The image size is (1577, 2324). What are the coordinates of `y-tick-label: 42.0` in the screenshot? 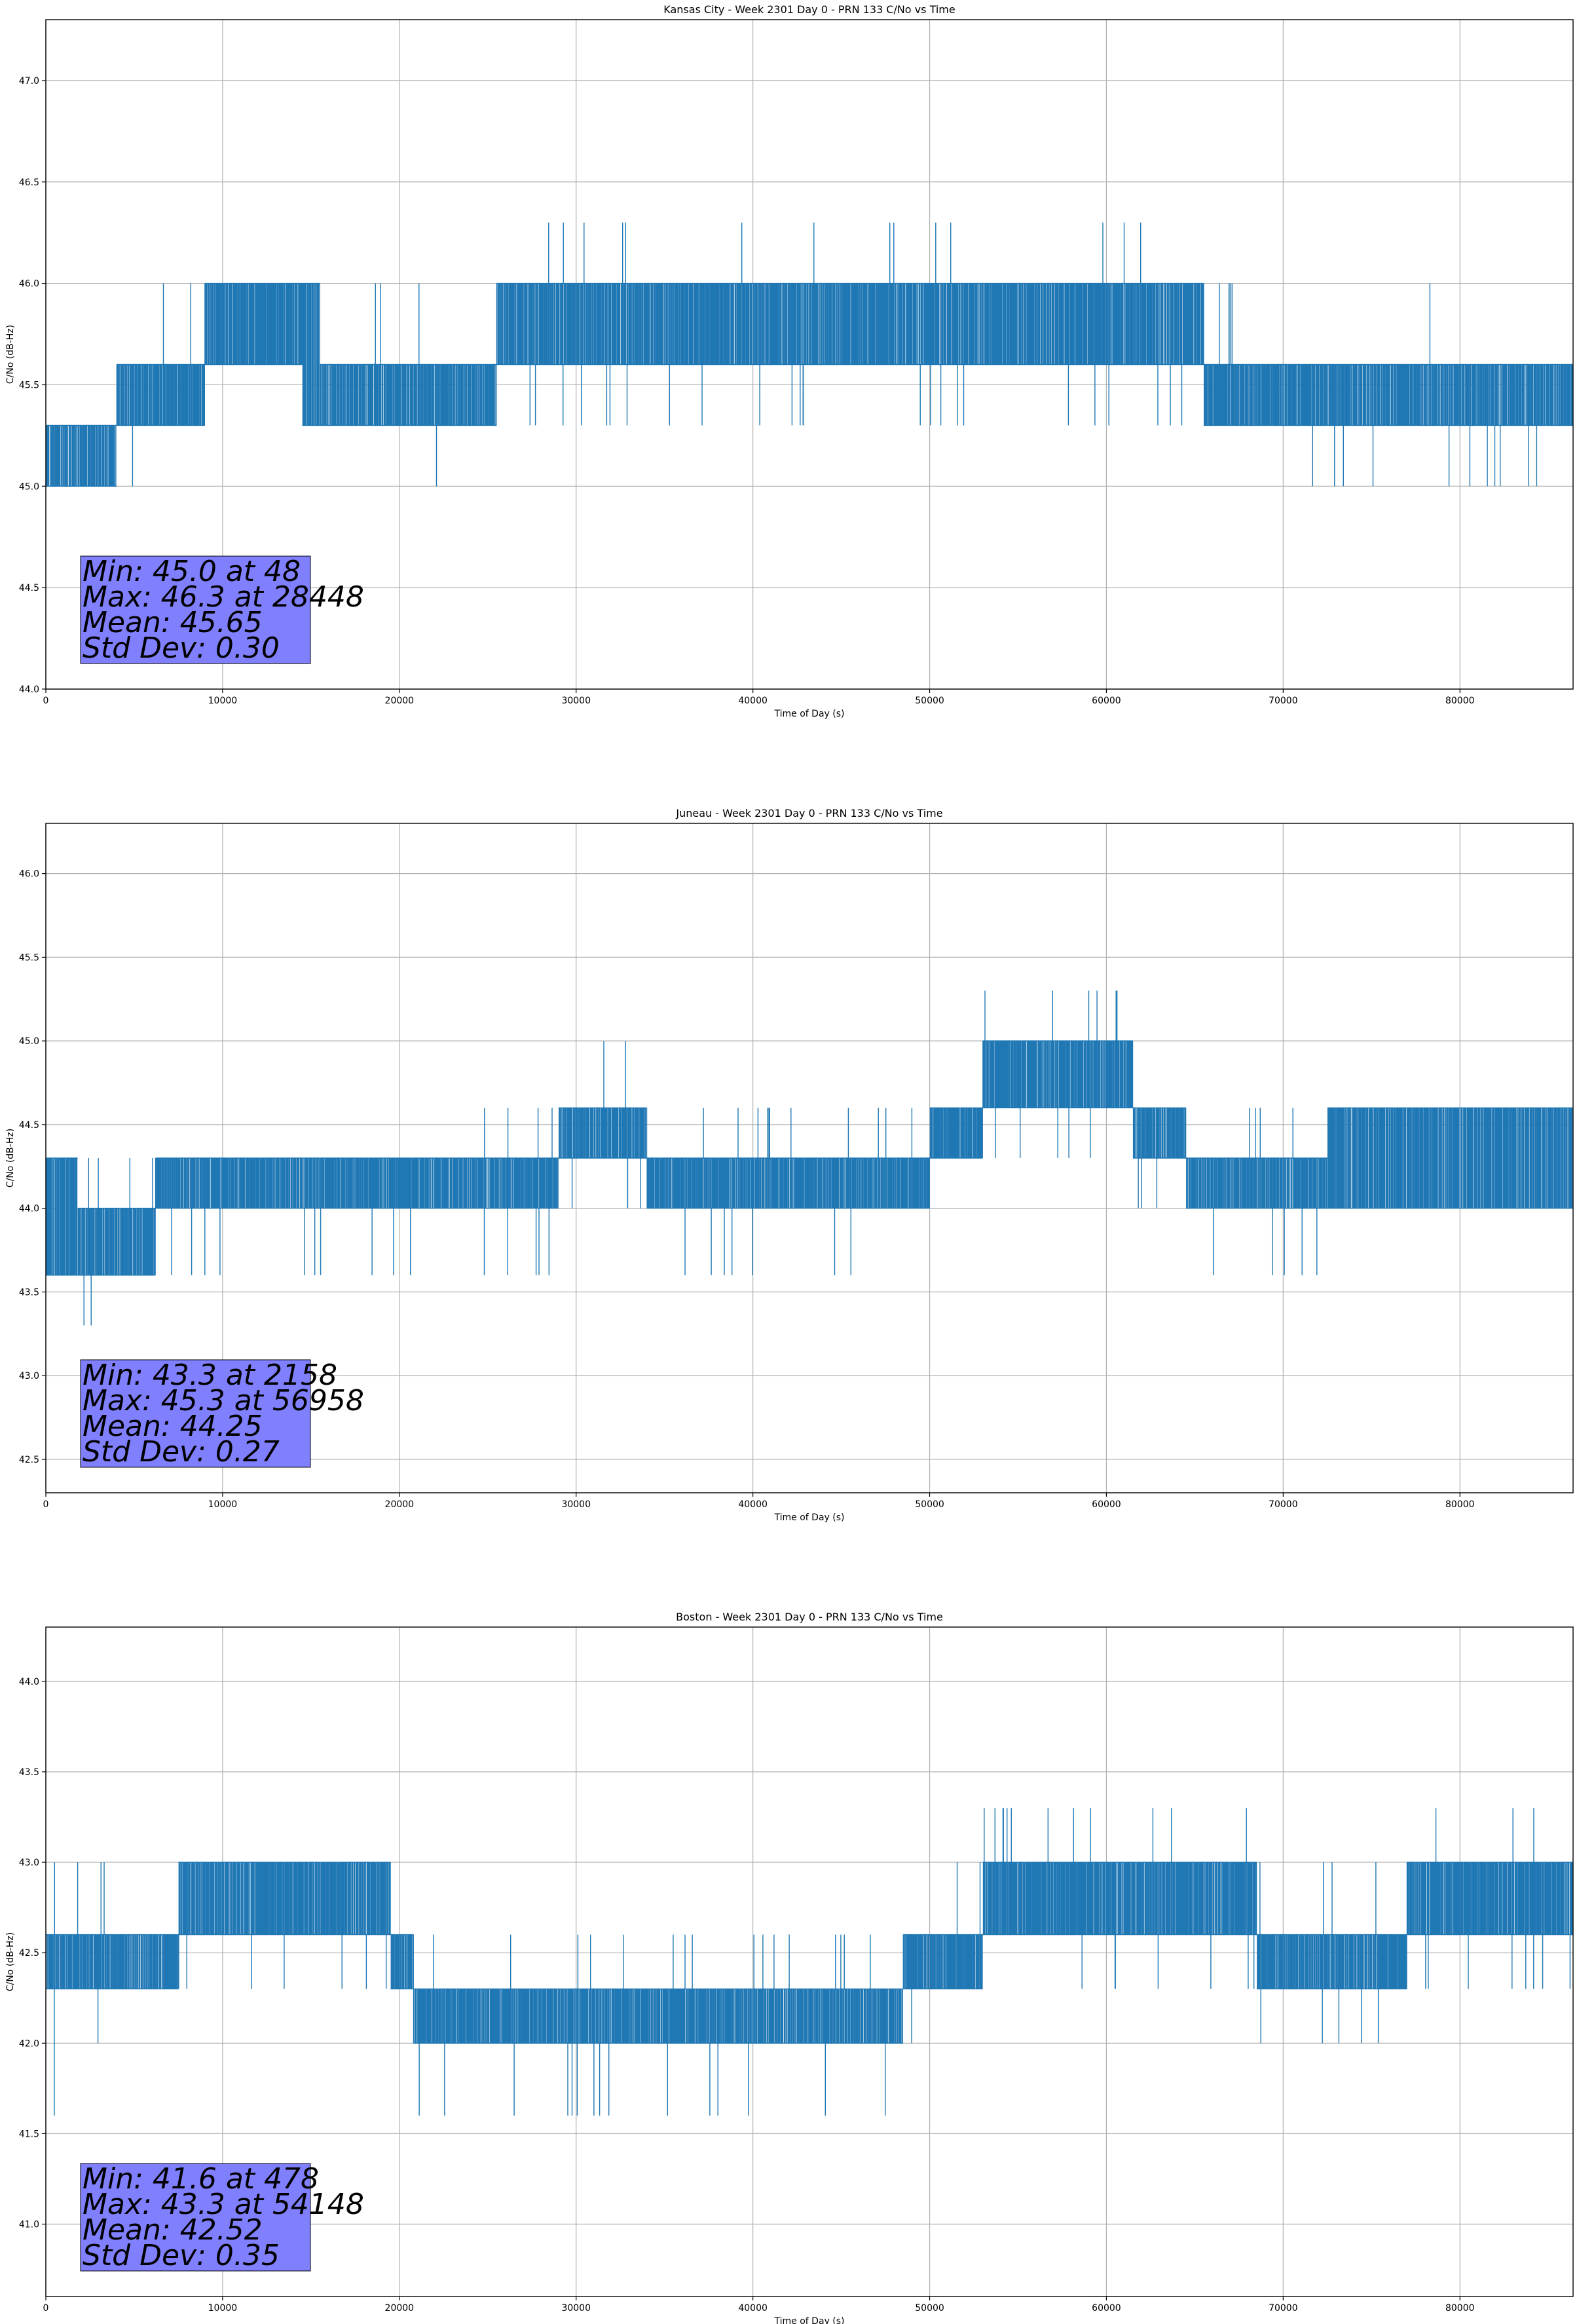 It's located at (29, 2043).